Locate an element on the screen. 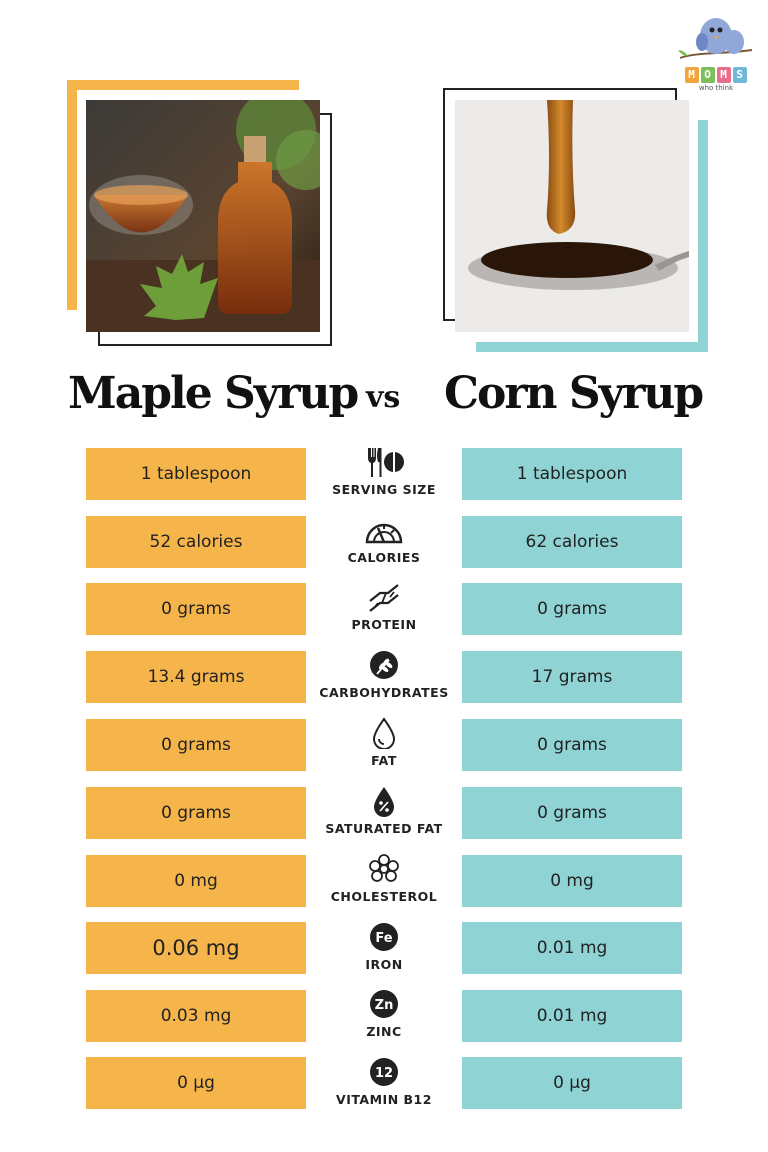 The image size is (768, 1152). b12-icon: 12 is located at coordinates (384, 1072).